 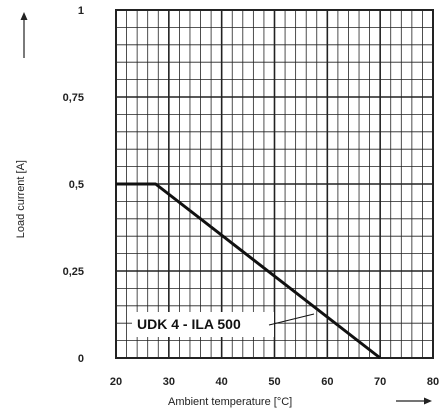 What do you see at coordinates (73, 272) in the screenshot?
I see `y-tick-label: 0,25` at bounding box center [73, 272].